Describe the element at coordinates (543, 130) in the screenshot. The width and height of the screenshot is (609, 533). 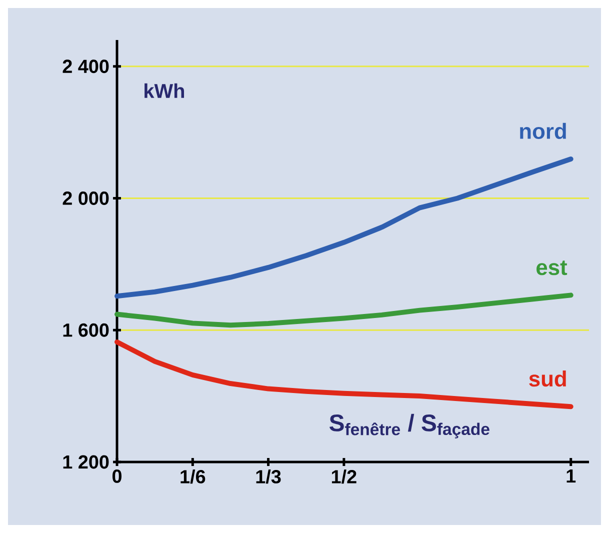
I see `series-label: nord` at that location.